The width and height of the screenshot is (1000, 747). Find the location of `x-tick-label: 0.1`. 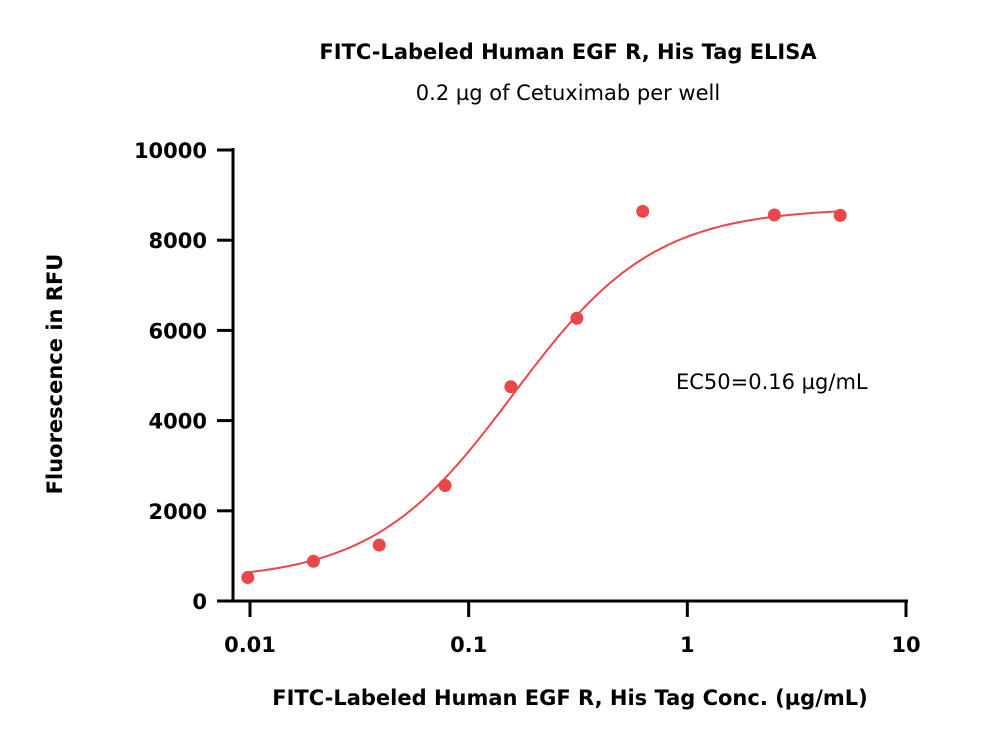

x-tick-label: 0.1 is located at coordinates (468, 645).